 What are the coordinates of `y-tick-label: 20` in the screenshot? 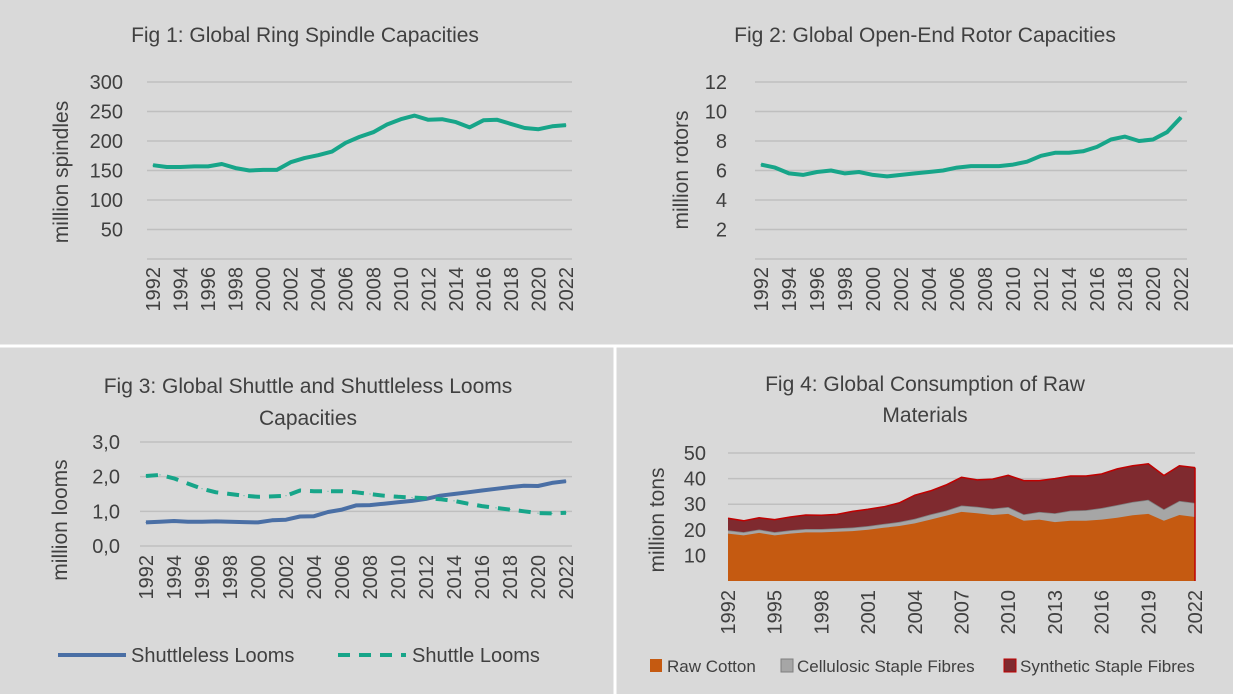 It's located at (695, 531).